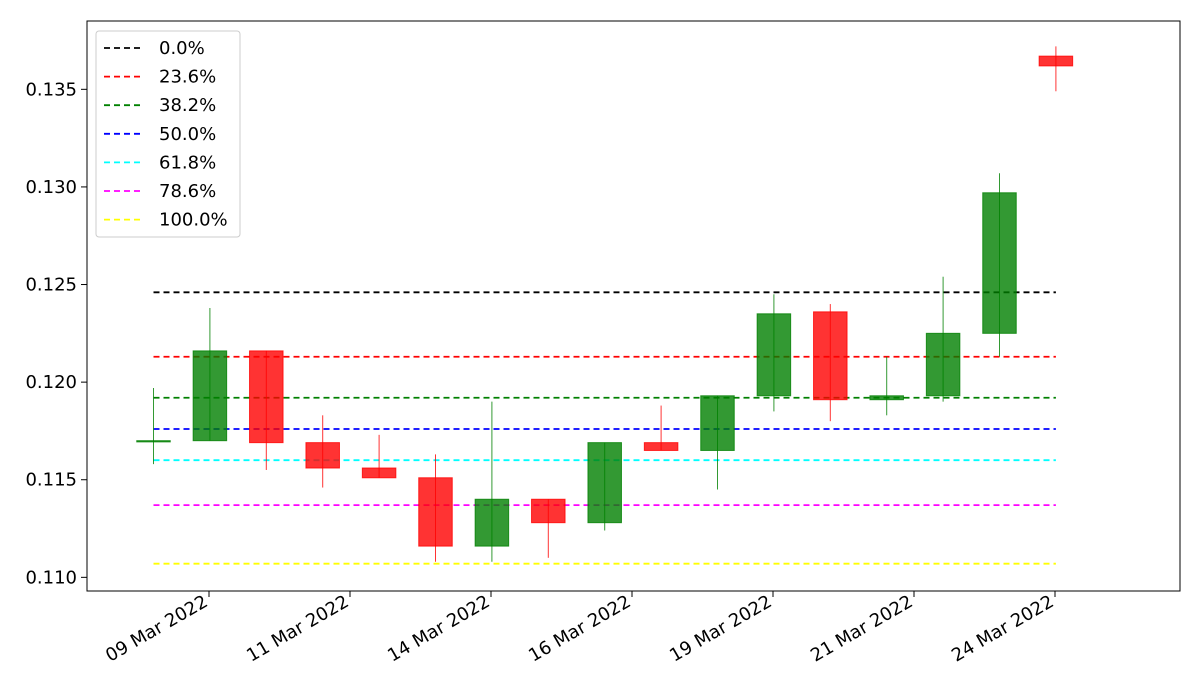 The width and height of the screenshot is (1200, 700). I want to click on y-tick-label: 0.120, so click(51, 382).